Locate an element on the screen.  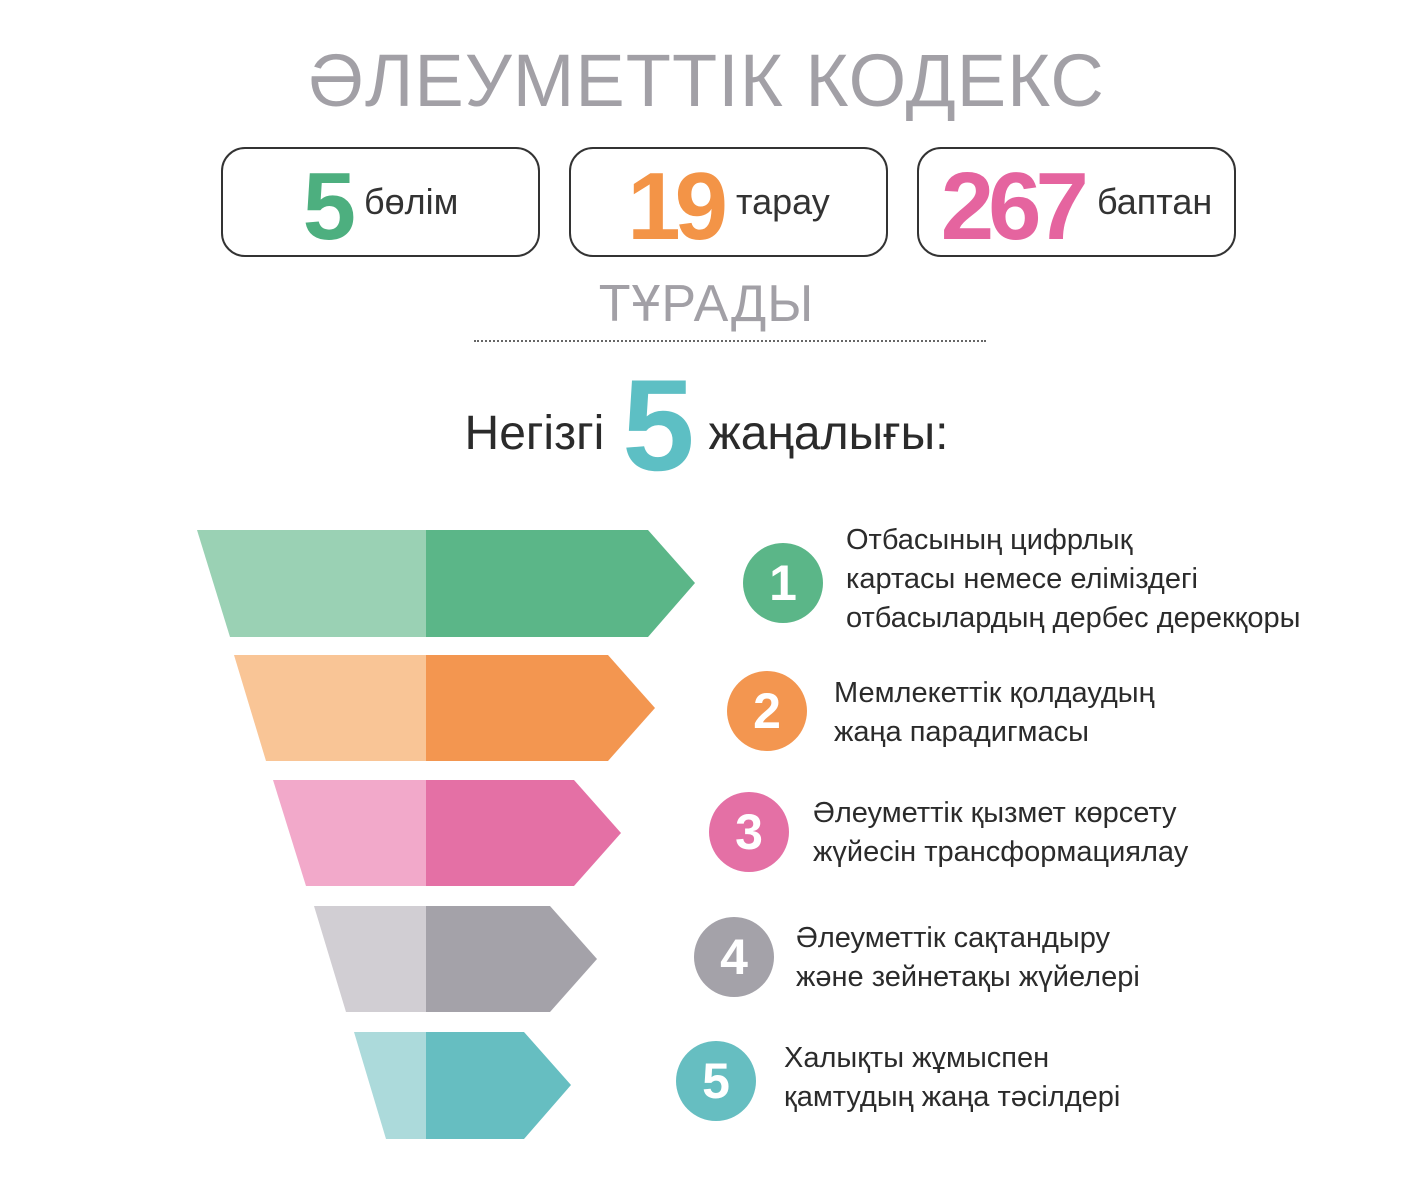
item-2-line-1: Мемлекеттік қолдаудың is located at coordinates (994, 693).